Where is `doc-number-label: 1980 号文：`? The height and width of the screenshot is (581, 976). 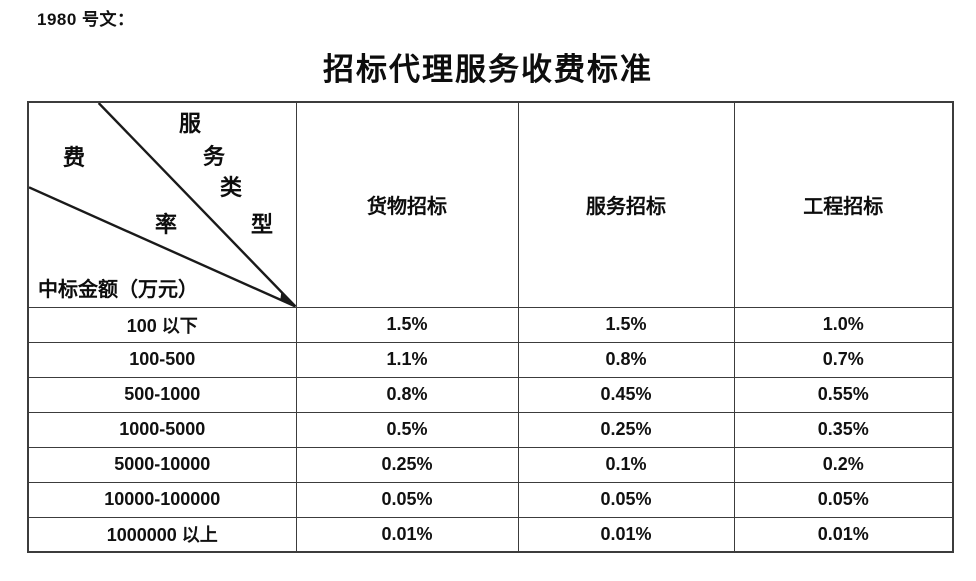
doc-number-label: 1980 号文： is located at coordinates (86, 19).